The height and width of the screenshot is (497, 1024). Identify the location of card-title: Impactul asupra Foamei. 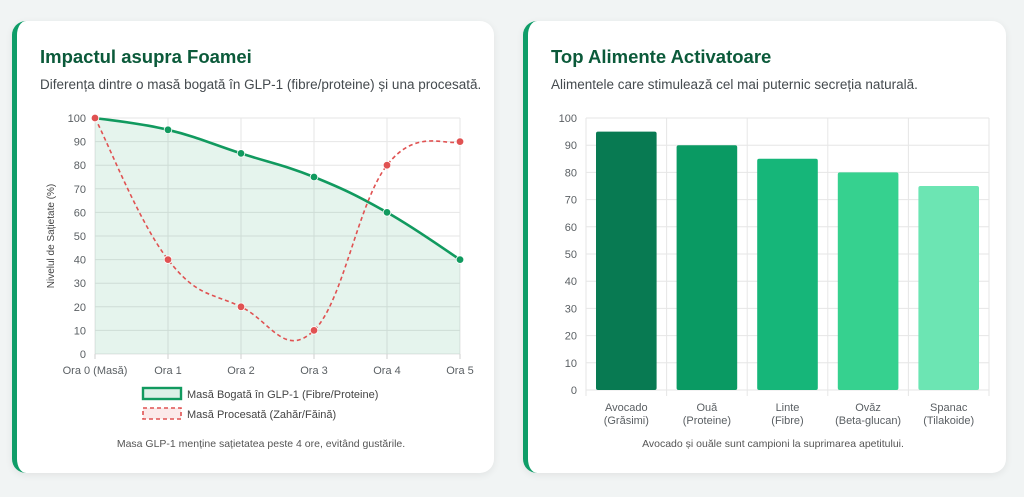
(146, 56).